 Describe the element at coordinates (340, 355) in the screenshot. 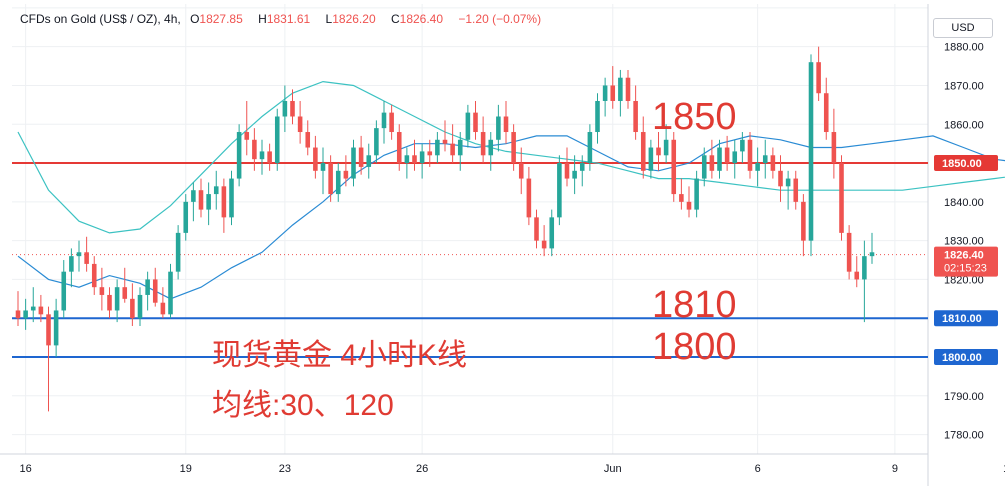

I see `chart-caption: 现货黄金 4小时K线` at that location.